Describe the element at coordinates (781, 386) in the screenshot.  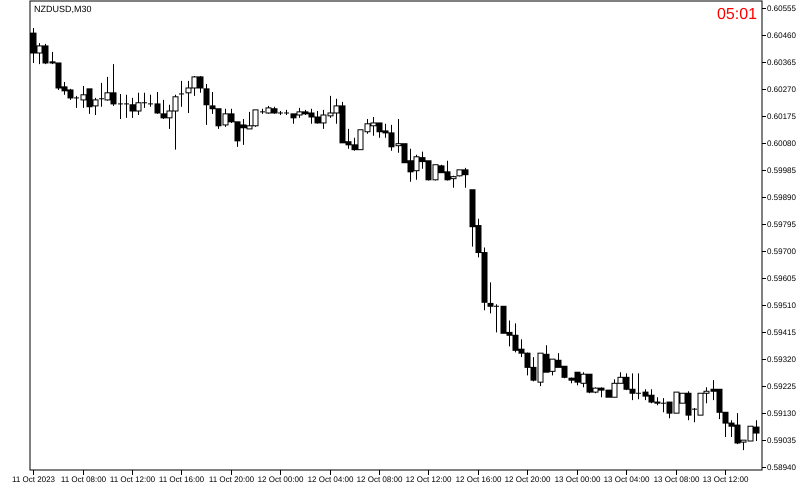
I see `y-tick-label: 0.59225` at that location.